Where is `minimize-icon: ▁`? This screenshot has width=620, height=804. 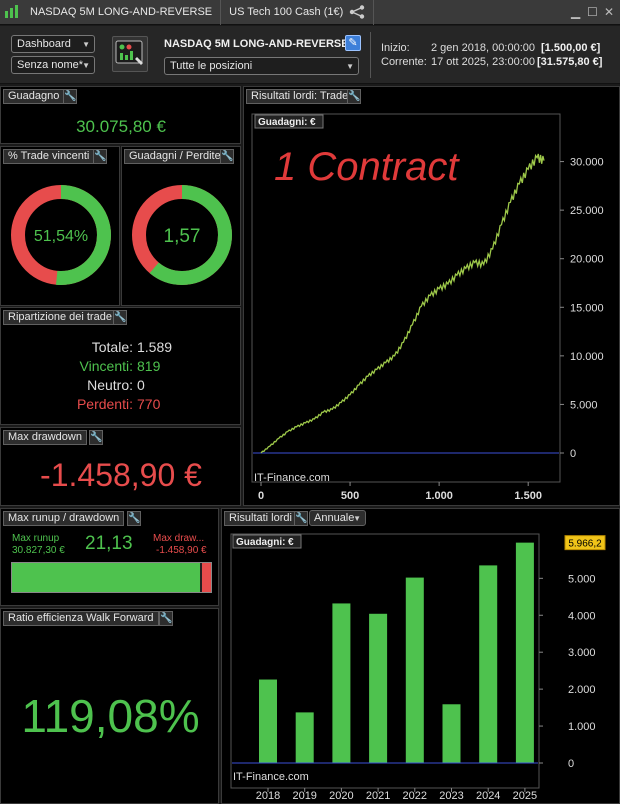
minimize-icon: ▁ is located at coordinates (576, 12).